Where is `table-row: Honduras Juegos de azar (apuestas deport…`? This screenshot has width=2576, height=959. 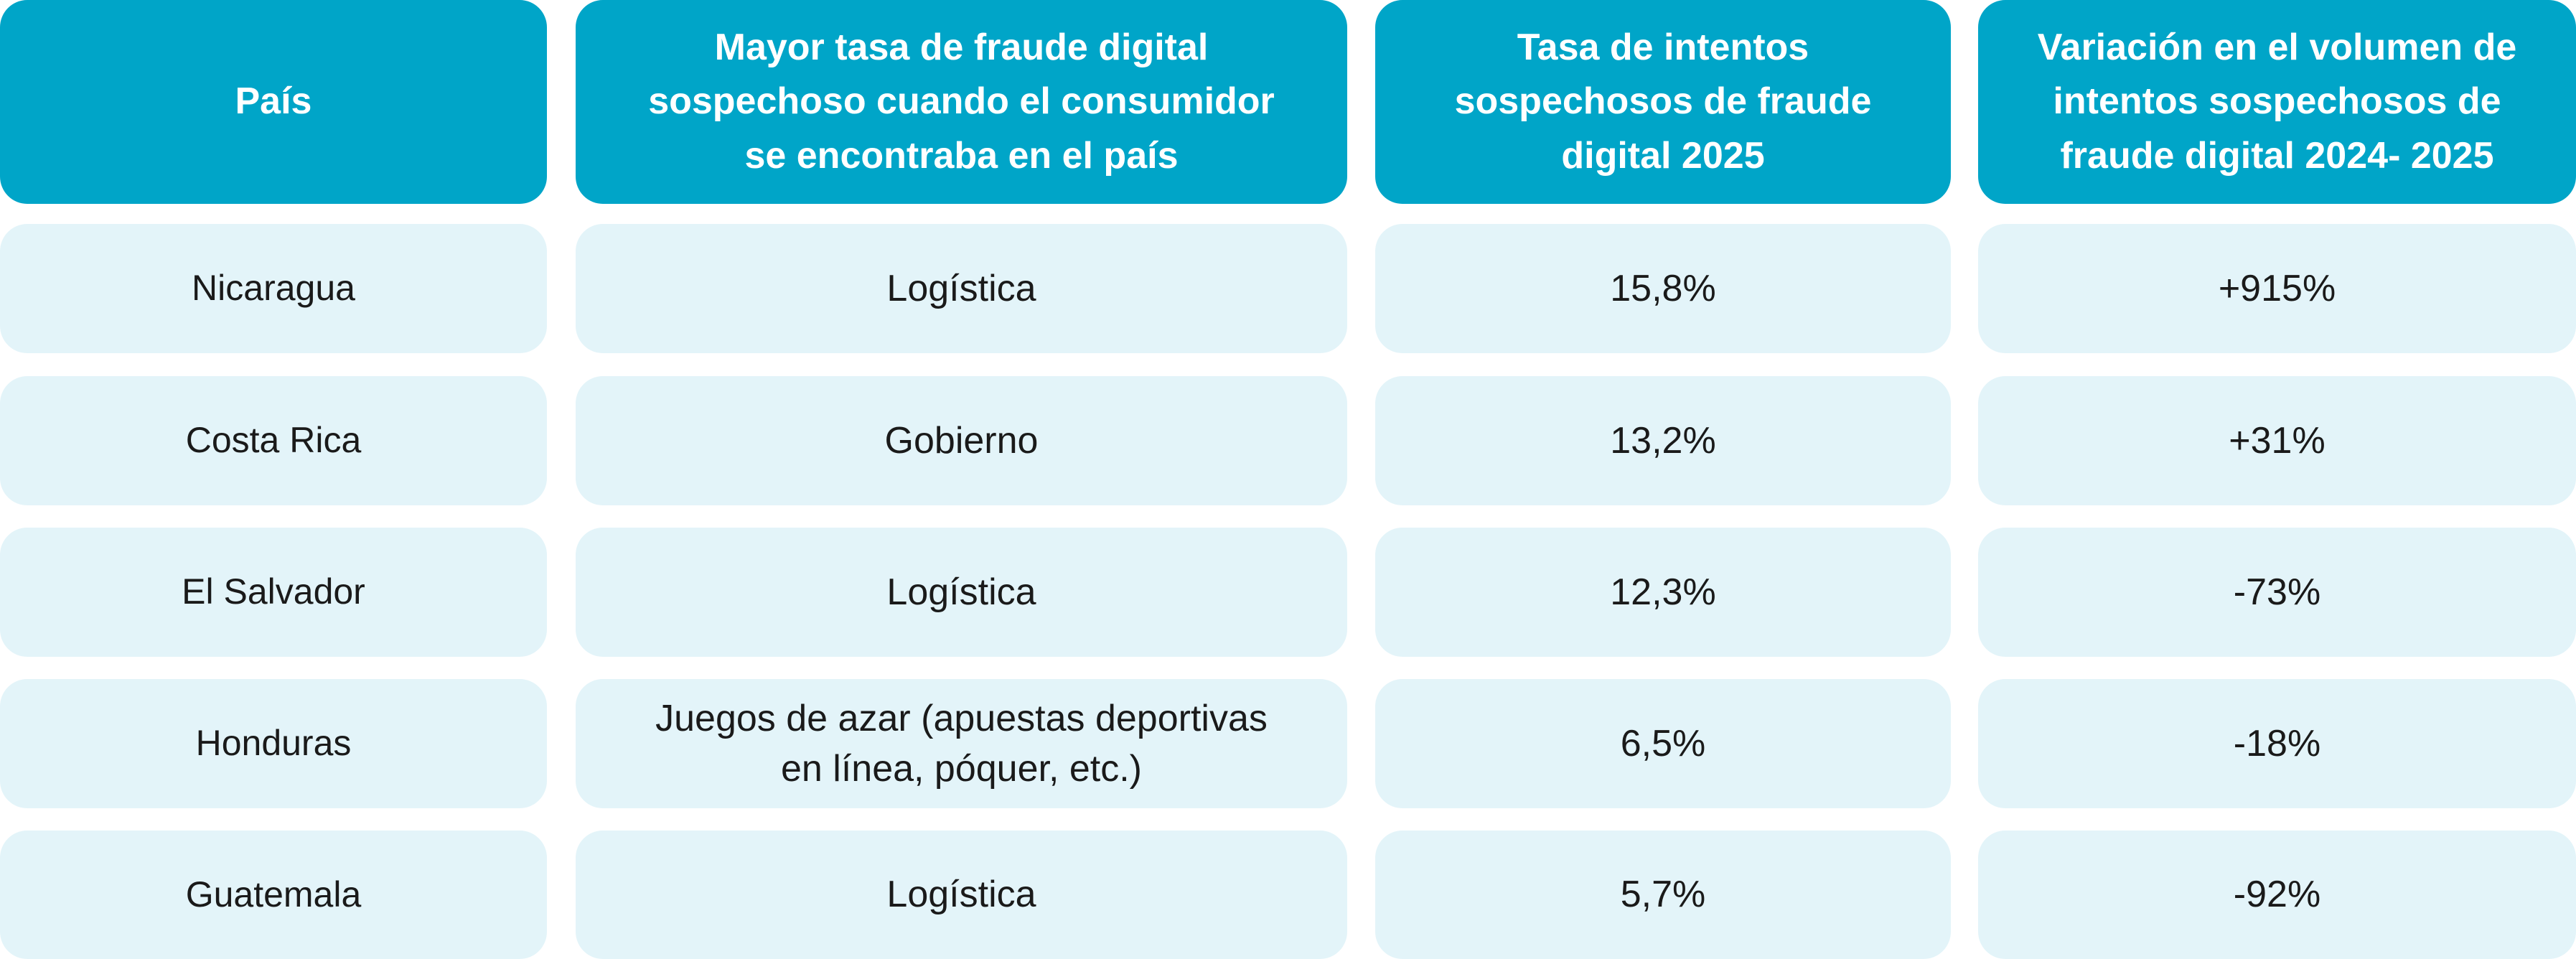 table-row: Honduras Juegos de azar (apuestas deport… is located at coordinates (1288, 744).